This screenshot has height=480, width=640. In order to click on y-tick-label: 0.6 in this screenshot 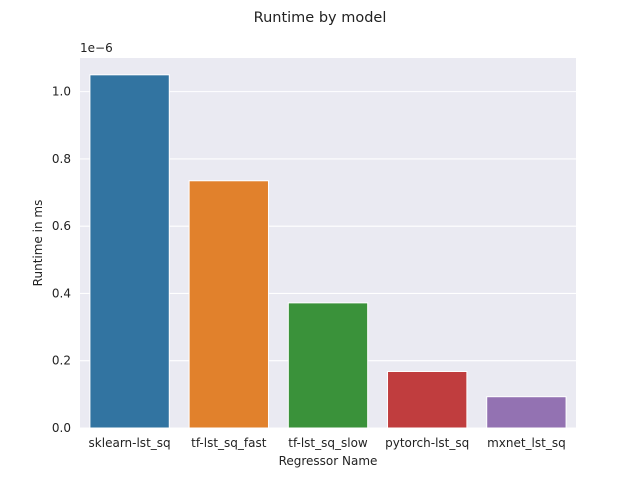, I will do `click(61, 226)`.